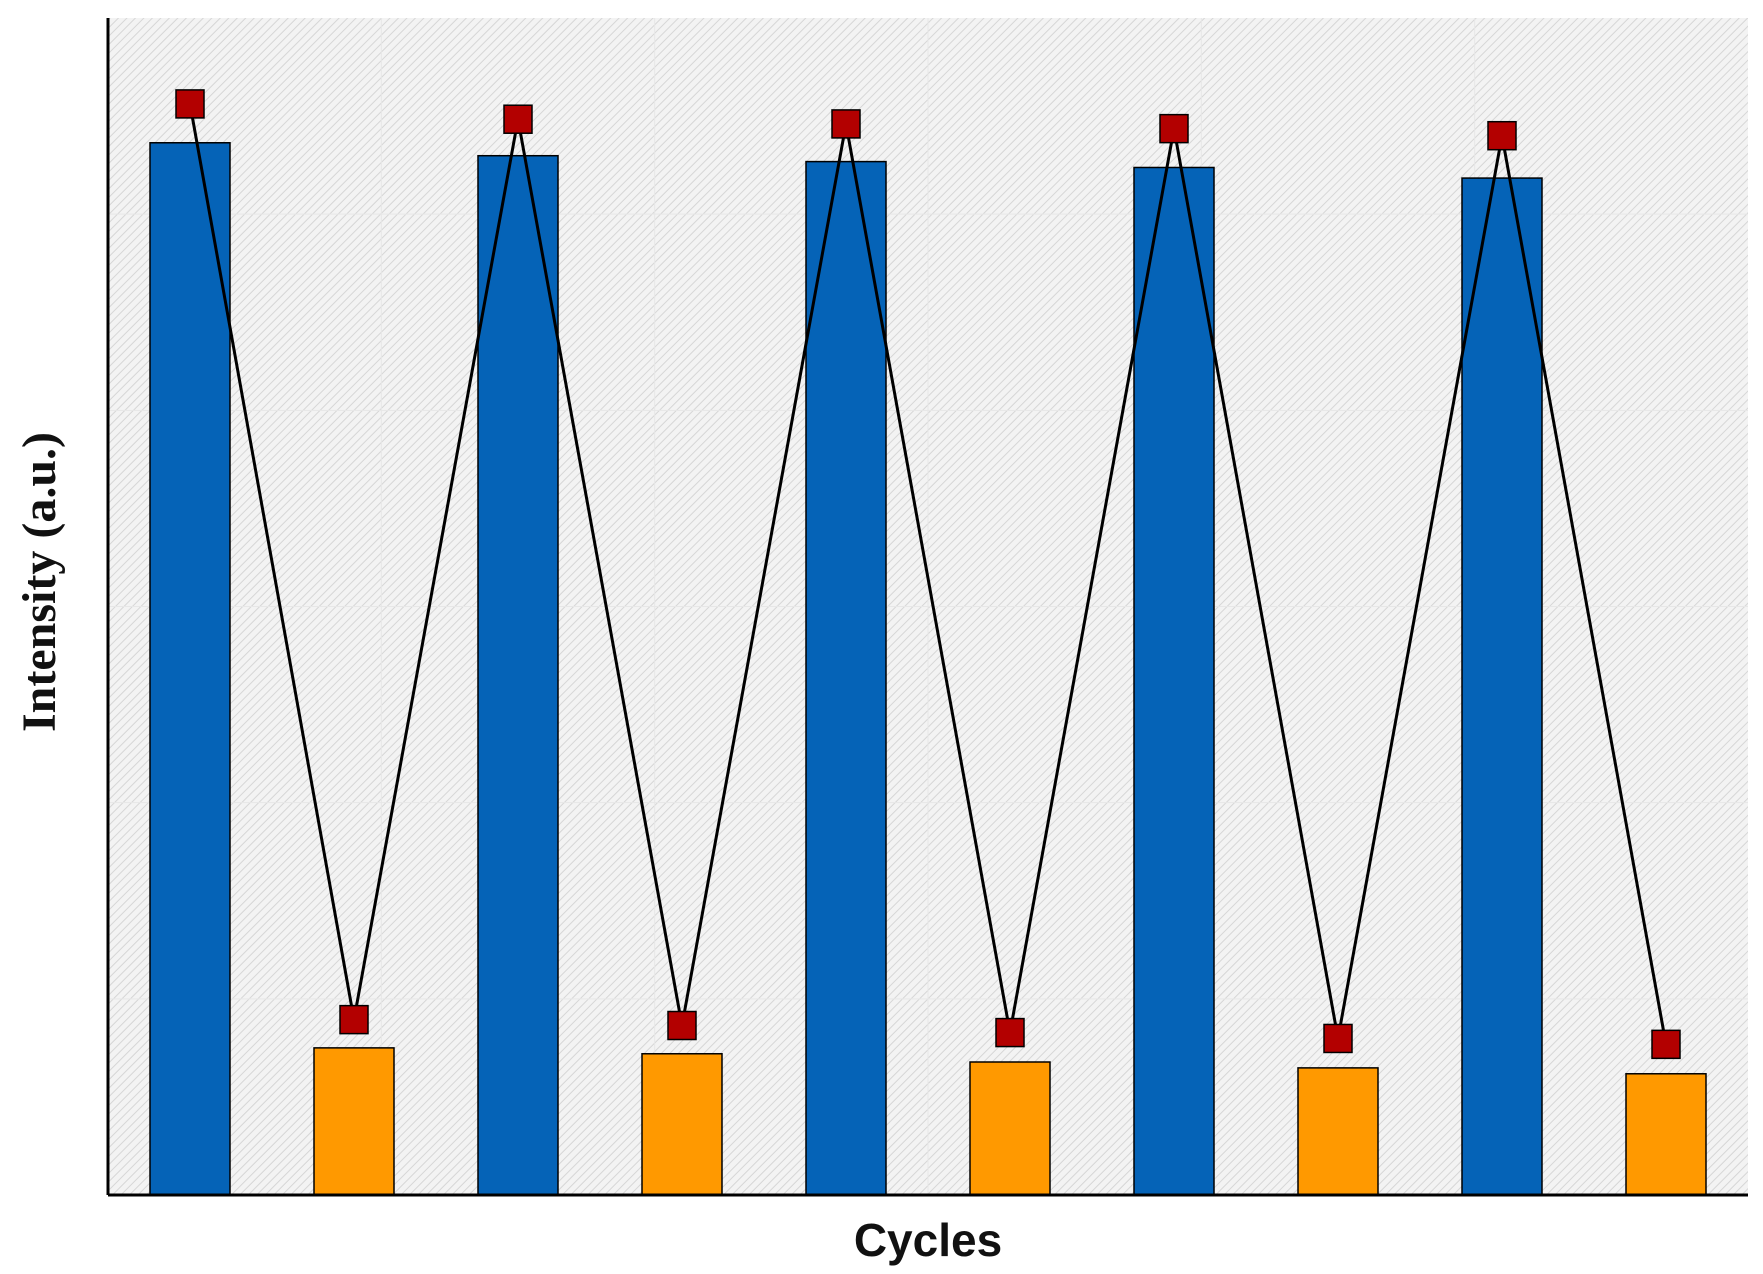  Describe the element at coordinates (39, 582) in the screenshot. I see `y-axis-title: Intensity (a.u.)` at that location.